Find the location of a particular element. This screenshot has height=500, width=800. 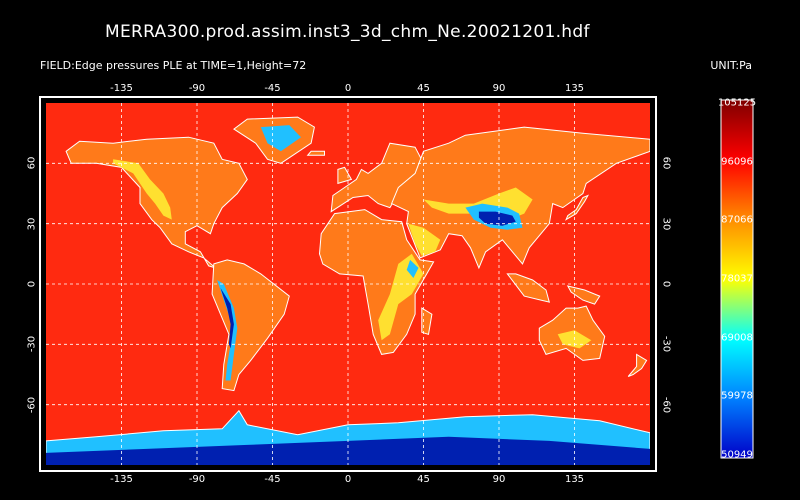

lat-tick-label-right: 0 is located at coordinates (666, 284).